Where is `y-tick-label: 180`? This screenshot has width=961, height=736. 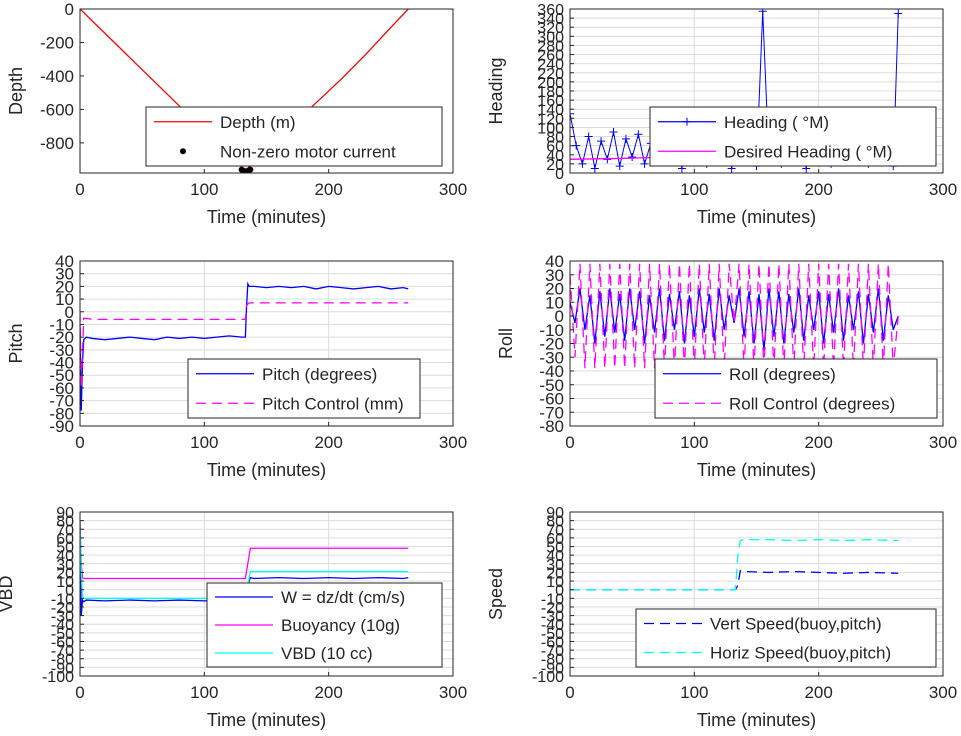 y-tick-label: 180 is located at coordinates (550, 92).